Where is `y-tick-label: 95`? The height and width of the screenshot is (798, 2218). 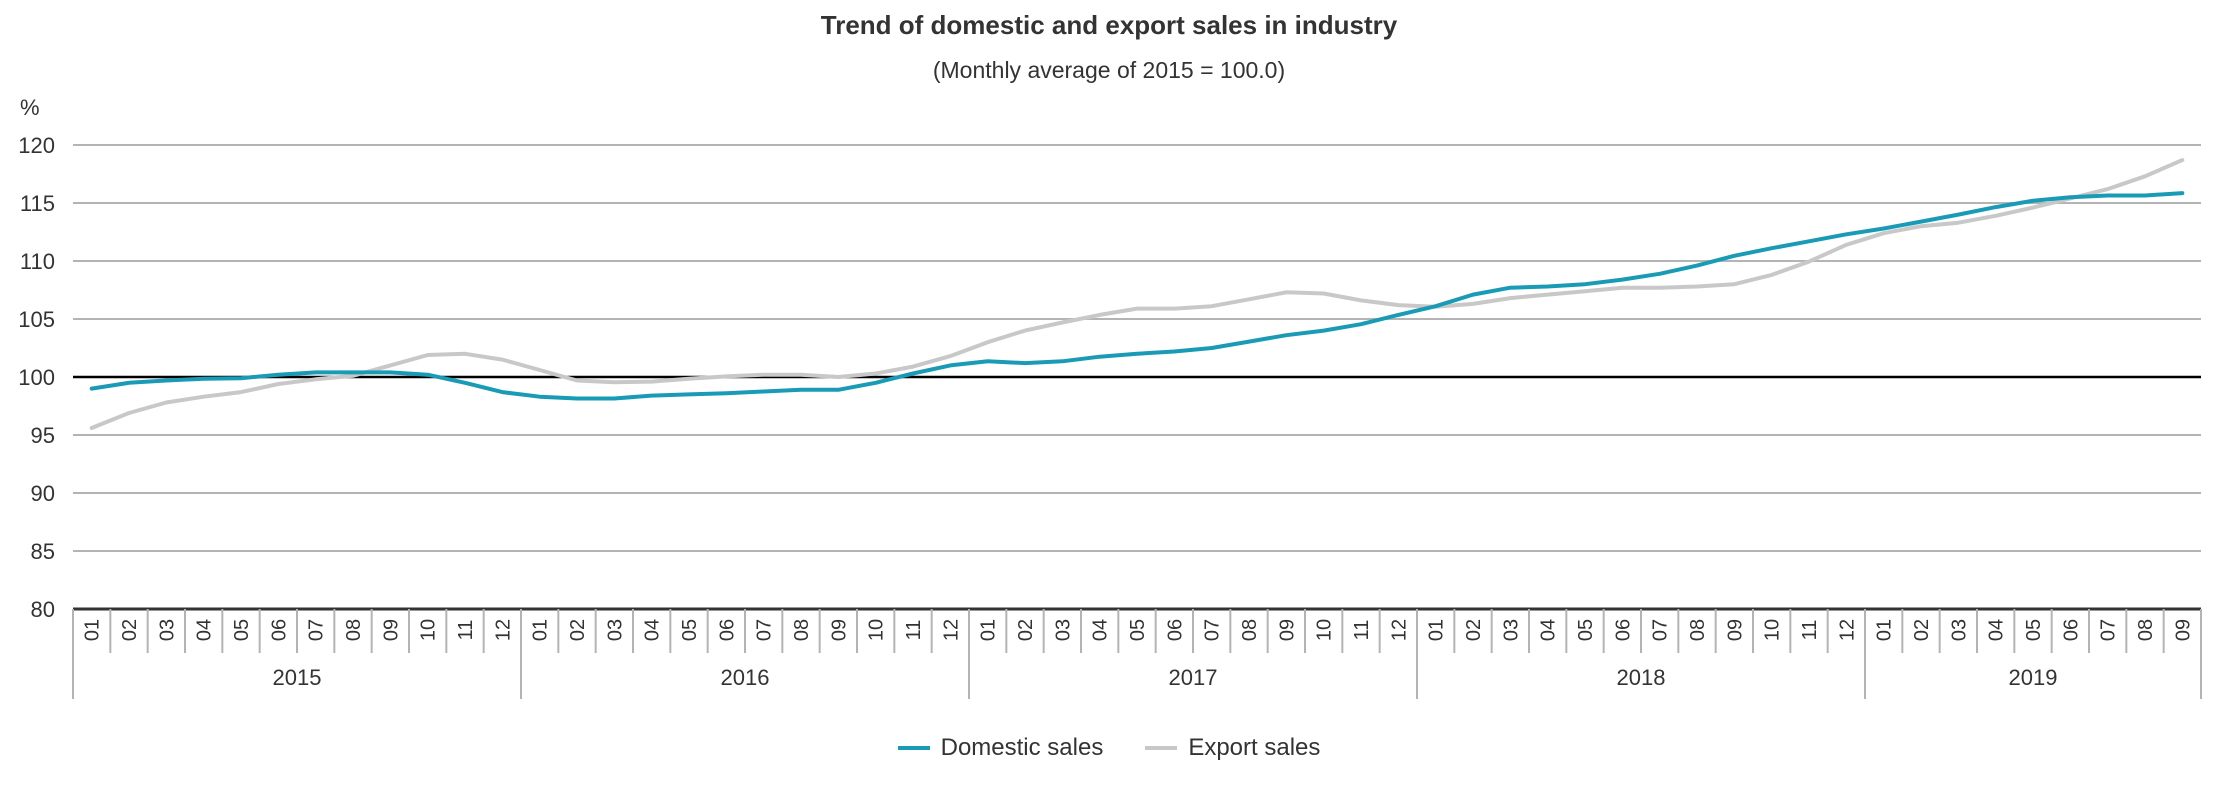
y-tick-label: 95 is located at coordinates (43, 435).